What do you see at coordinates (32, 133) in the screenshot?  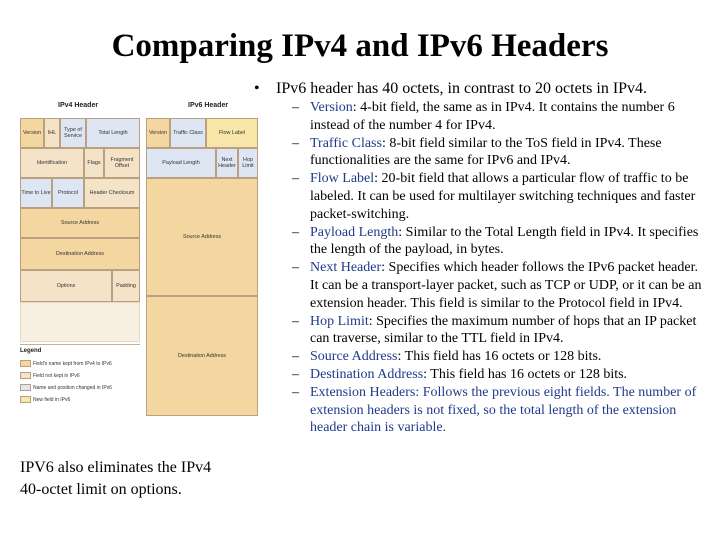 I see `ipv4-version: Version` at bounding box center [32, 133].